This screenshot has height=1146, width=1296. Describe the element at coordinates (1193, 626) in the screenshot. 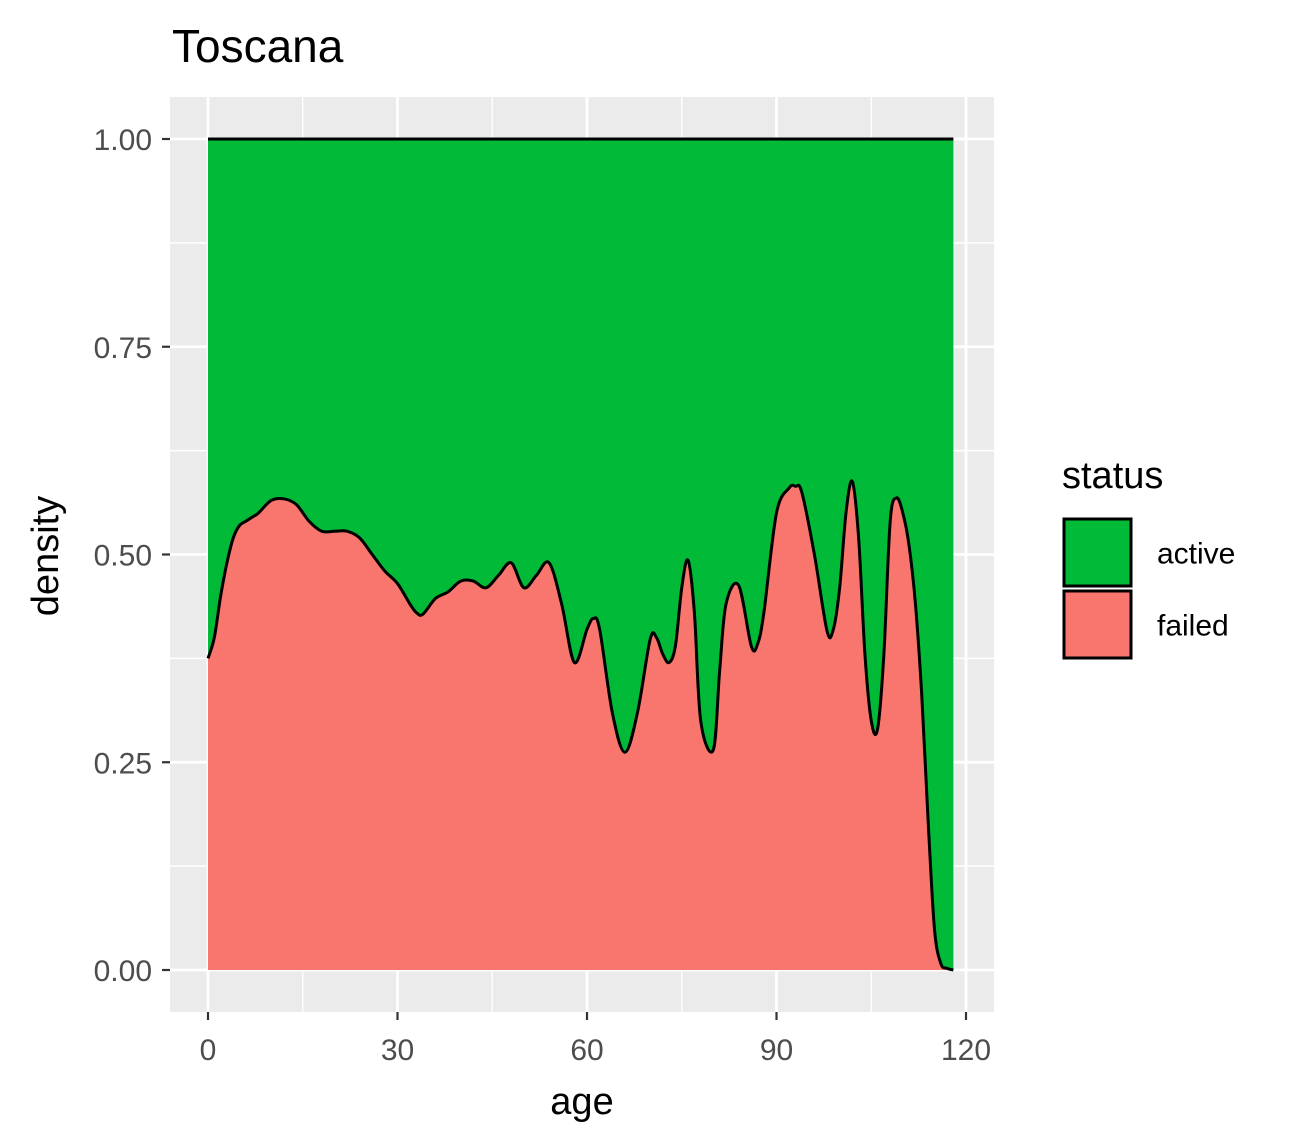

I see `legend-label-failed: failed` at that location.